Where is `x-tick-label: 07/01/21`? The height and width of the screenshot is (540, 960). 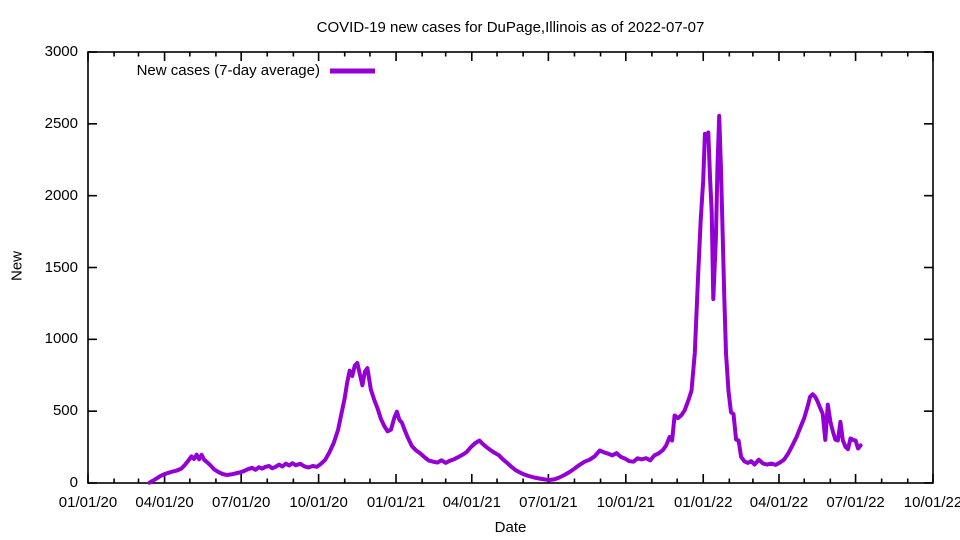 x-tick-label: 07/01/21 is located at coordinates (548, 502).